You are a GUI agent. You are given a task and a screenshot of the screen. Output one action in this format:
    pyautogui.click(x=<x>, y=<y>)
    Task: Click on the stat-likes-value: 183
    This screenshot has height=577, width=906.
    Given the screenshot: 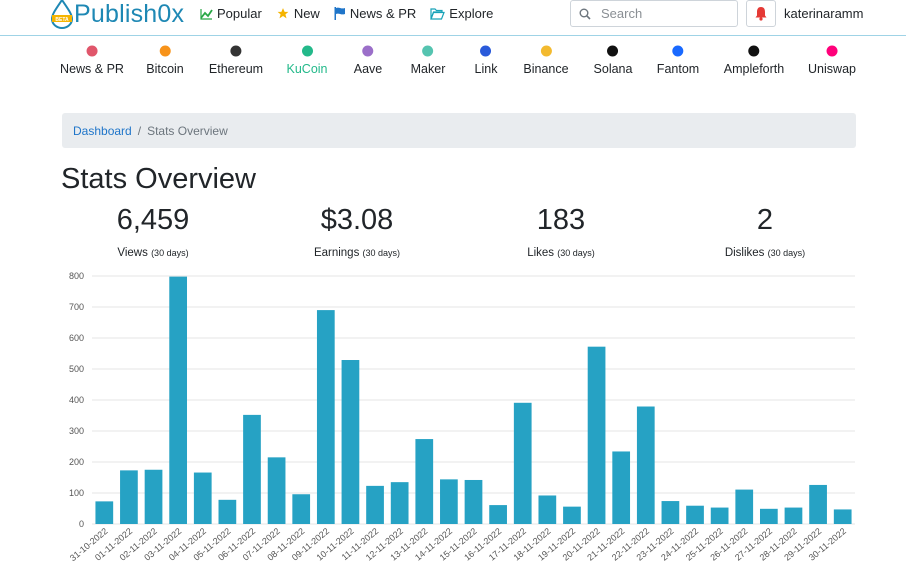 What is the action you would take?
    pyautogui.click(x=561, y=220)
    